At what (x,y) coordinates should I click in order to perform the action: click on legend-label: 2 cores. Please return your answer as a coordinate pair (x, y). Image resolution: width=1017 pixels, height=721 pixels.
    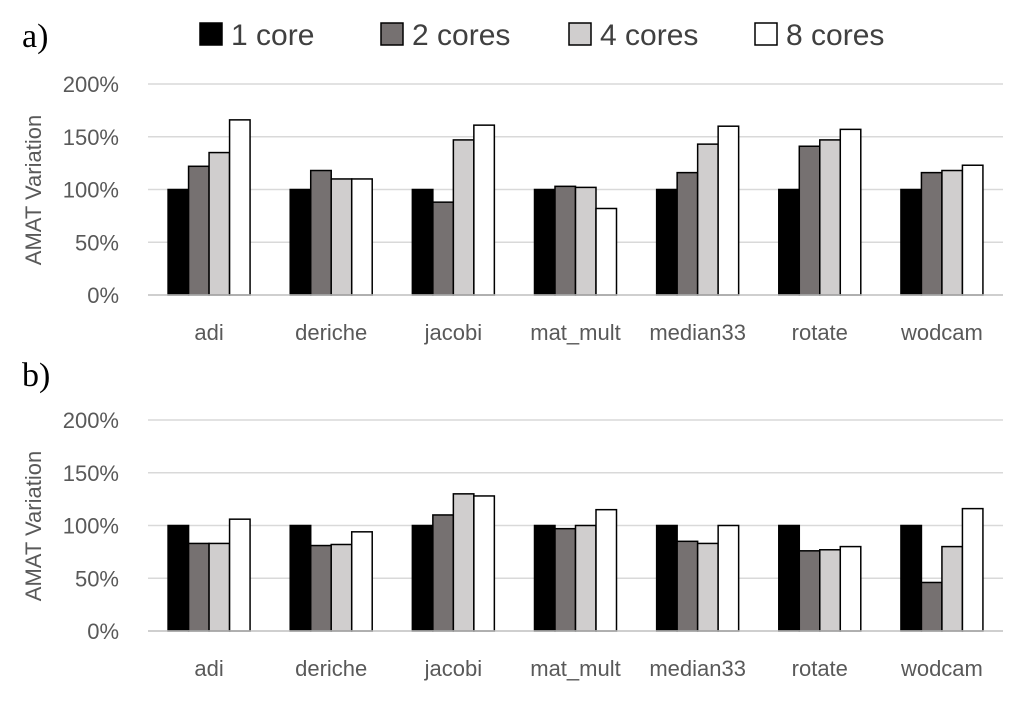
    Looking at the image, I should click on (461, 35).